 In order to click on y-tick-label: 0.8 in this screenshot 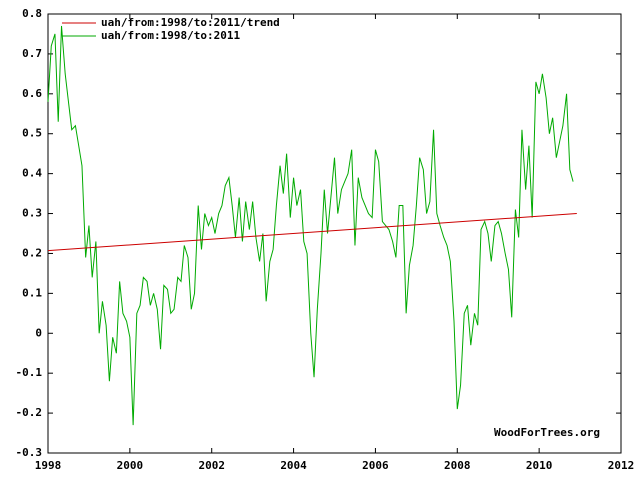, I will do `click(32, 13)`.